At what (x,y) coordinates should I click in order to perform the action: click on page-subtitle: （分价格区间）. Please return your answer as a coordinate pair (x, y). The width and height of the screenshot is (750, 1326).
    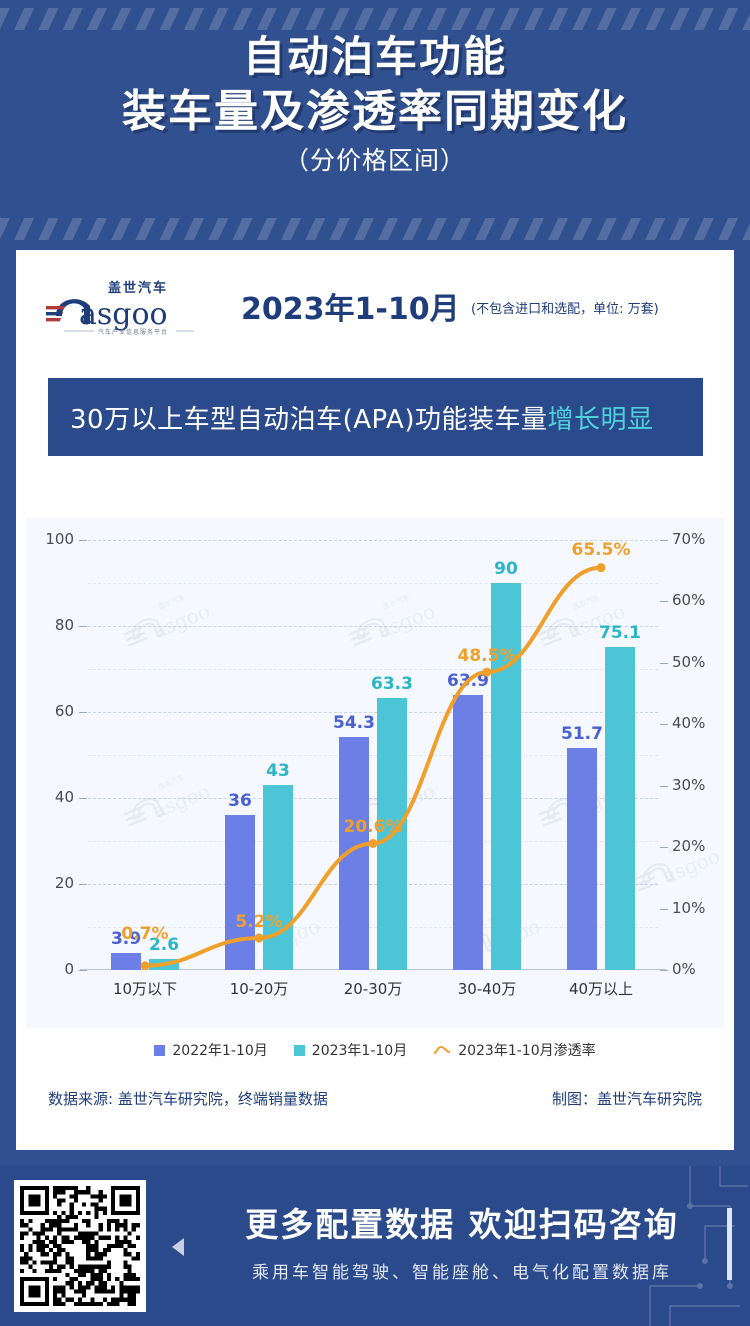
    Looking at the image, I should click on (374, 160).